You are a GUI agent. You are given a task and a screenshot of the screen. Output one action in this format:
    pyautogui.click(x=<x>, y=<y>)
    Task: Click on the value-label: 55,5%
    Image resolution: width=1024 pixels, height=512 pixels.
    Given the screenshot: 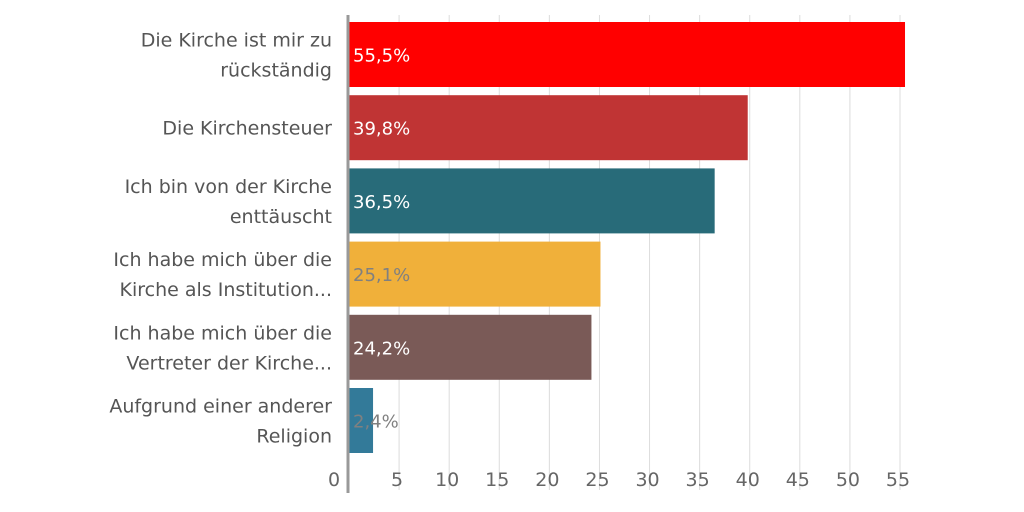 What is the action you would take?
    pyautogui.click(x=381, y=56)
    